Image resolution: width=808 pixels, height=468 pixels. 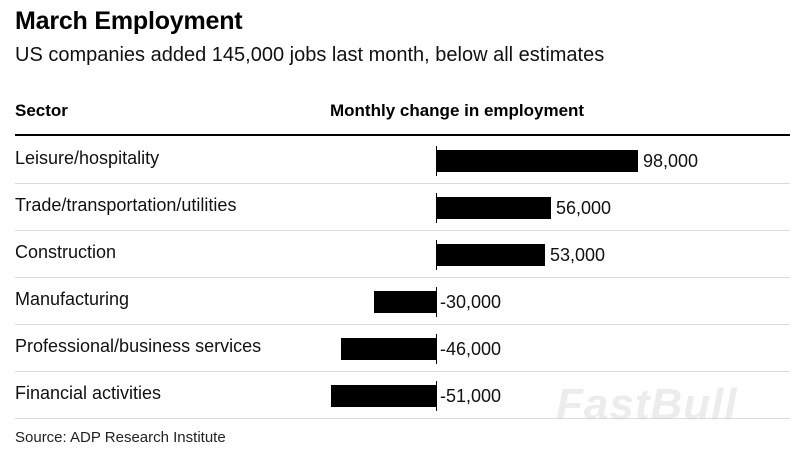 What do you see at coordinates (66, 252) in the screenshot?
I see `sector-label: Construction` at bounding box center [66, 252].